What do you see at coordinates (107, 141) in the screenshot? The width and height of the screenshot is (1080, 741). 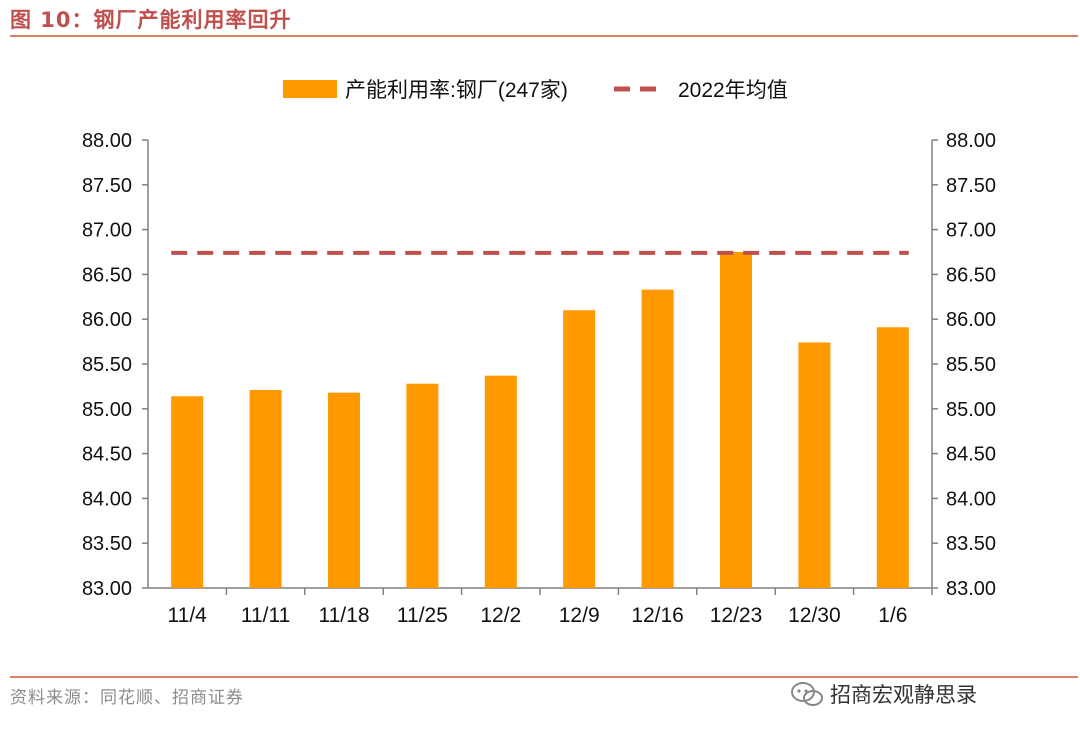 I see `y-tick-label-left: 88.00` at bounding box center [107, 141].